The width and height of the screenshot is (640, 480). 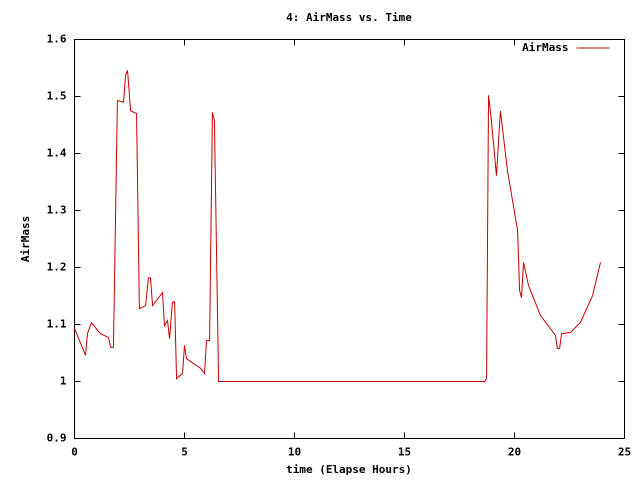 I want to click on y-tick-label: 1.3, so click(x=57, y=210).